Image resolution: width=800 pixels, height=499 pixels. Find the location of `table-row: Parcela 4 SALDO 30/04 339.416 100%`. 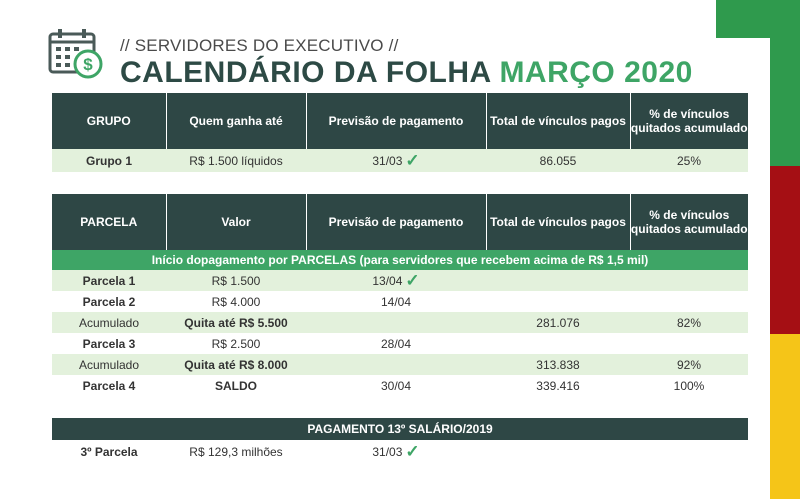

table-row: Parcela 4 SALDO 30/04 339.416 100% is located at coordinates (400, 385).